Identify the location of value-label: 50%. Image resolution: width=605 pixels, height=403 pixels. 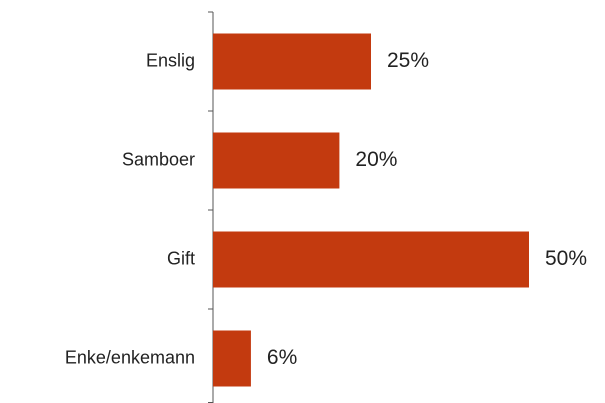
(566, 258).